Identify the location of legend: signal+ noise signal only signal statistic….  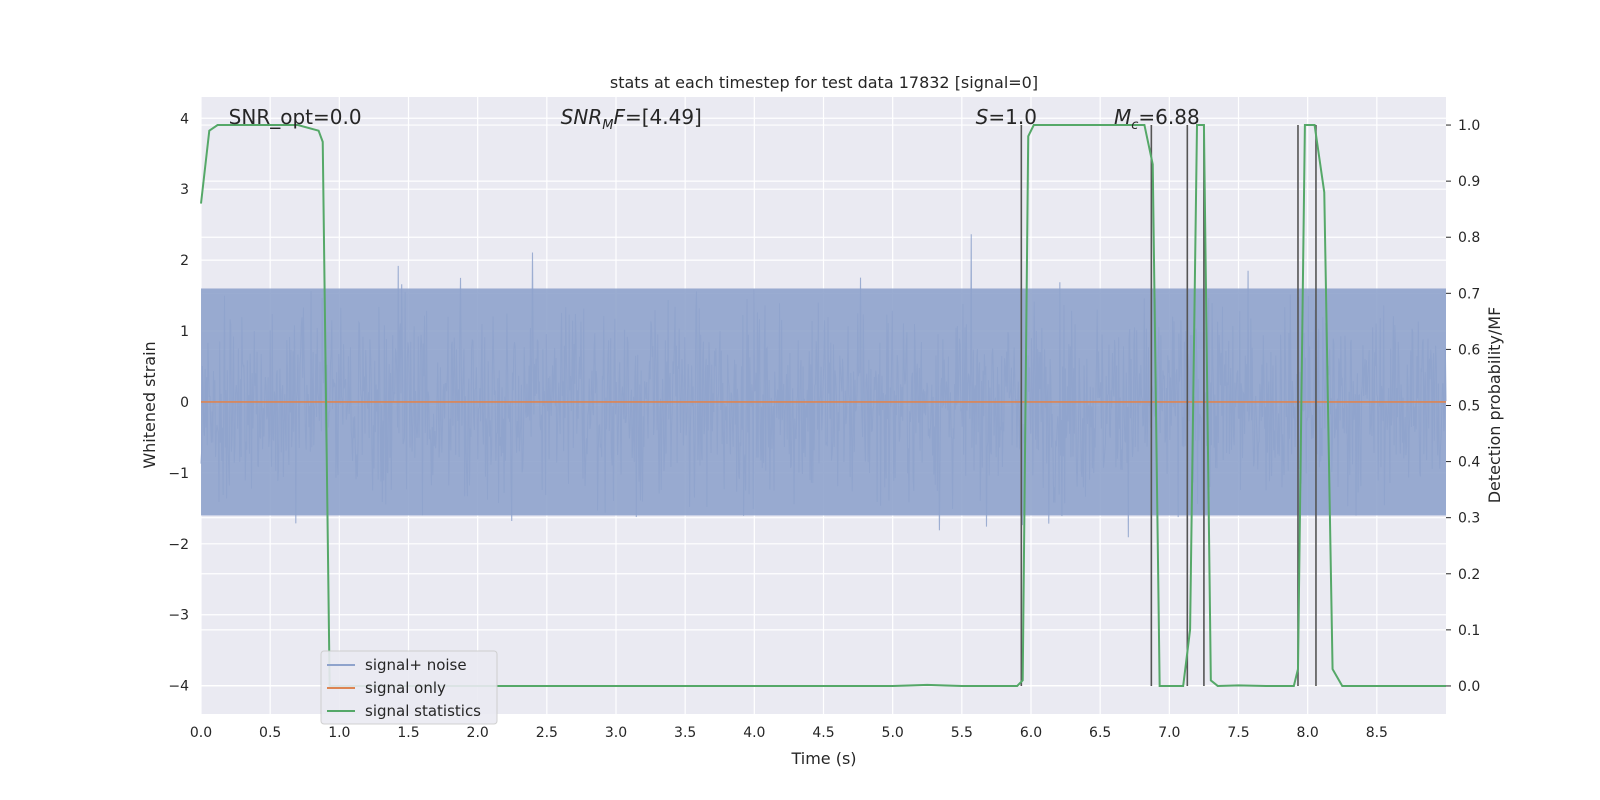
(409, 687).